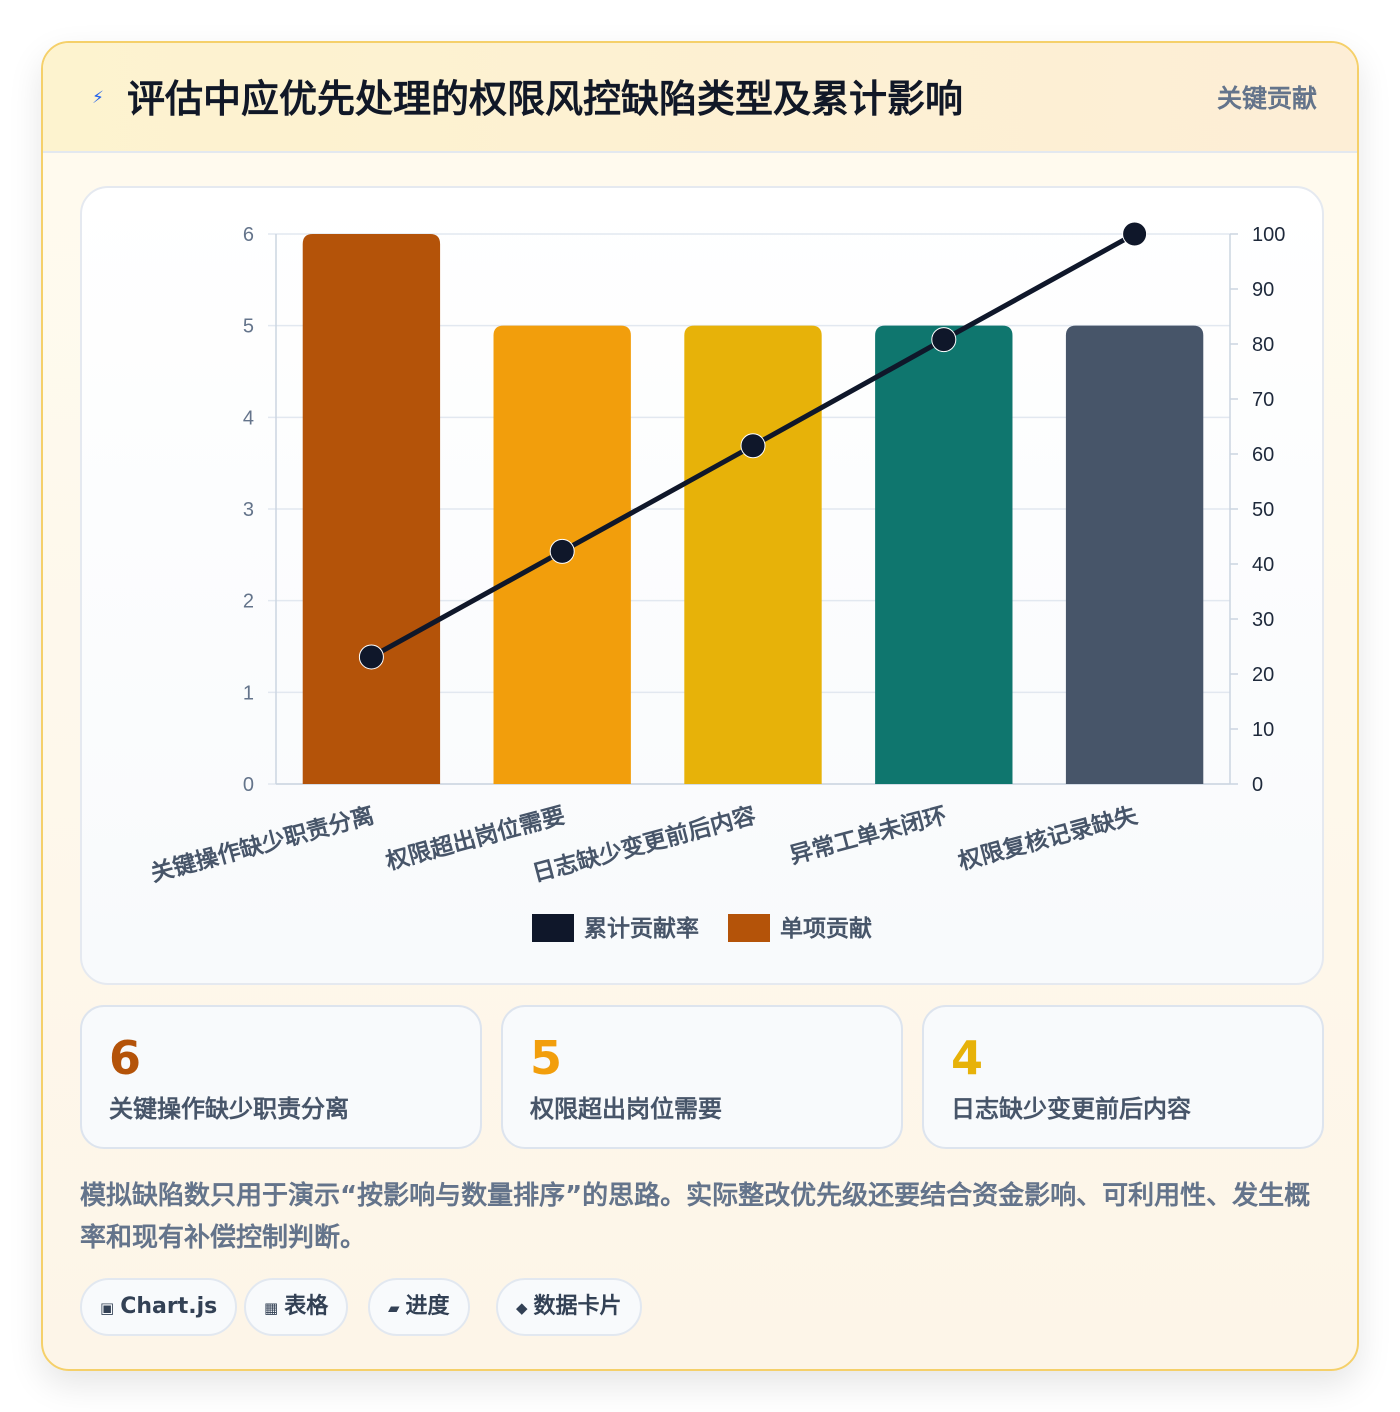 The height and width of the screenshot is (1412, 1400). I want to click on stat-value: 6, so click(125, 1058).